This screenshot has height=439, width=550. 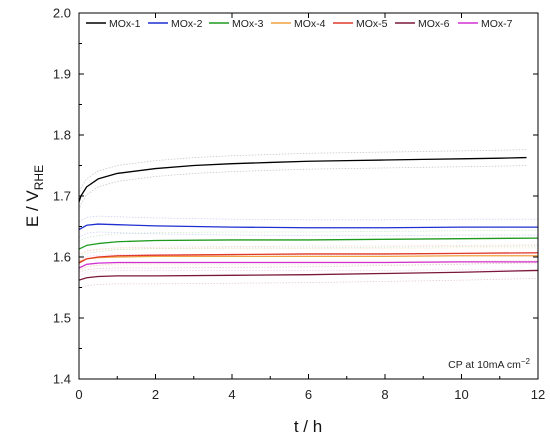 I want to click on x-tick-label: 6, so click(x=308, y=394).